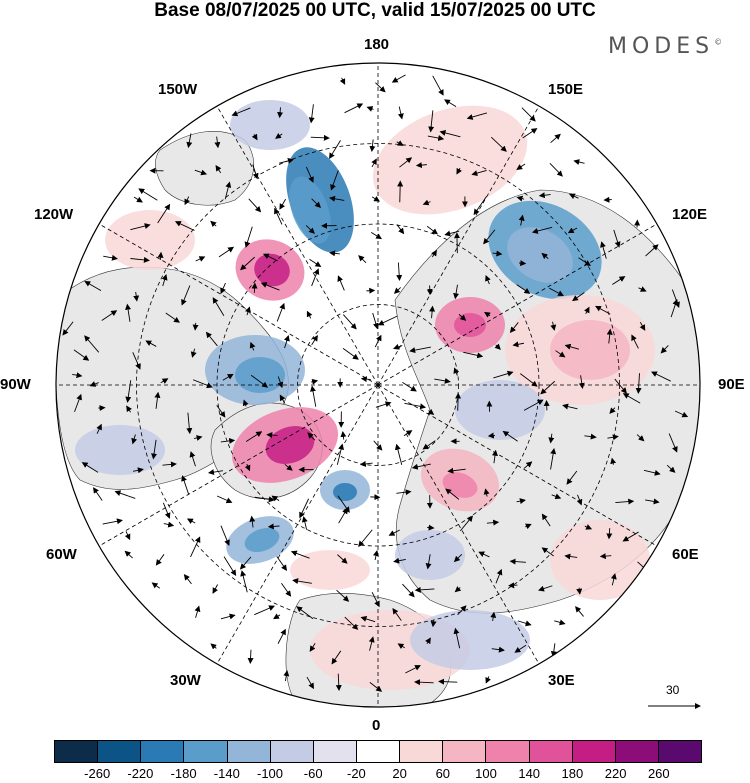 This screenshot has height=783, width=750. Describe the element at coordinates (297, 524) in the screenshot. I see `meridian-line` at that location.